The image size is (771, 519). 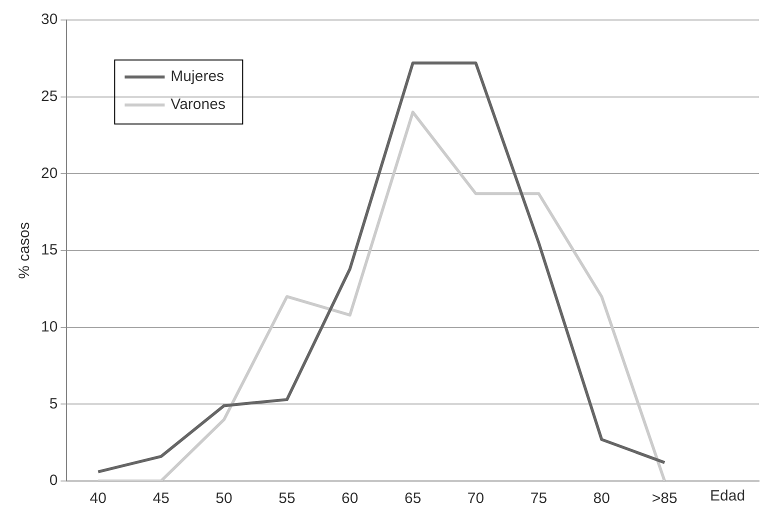 I want to click on y-tick-label: 25, so click(x=49, y=96).